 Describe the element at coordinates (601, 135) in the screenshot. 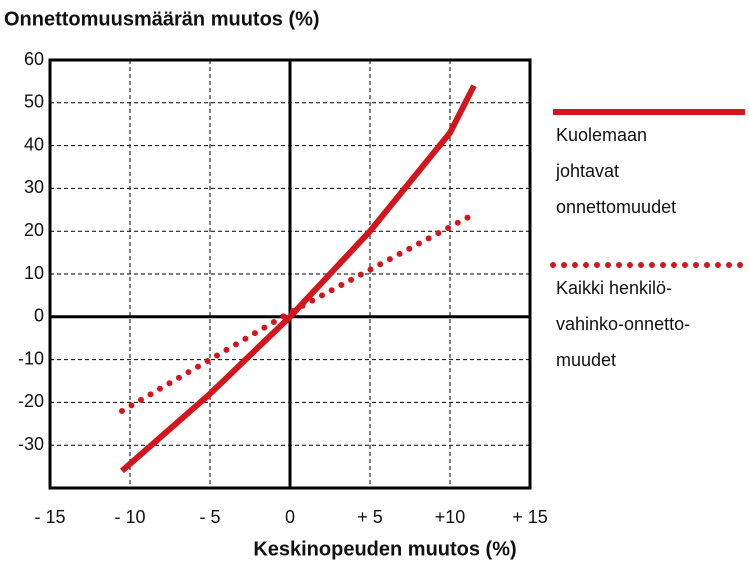

I see `legend-label: Kuolemaan` at that location.